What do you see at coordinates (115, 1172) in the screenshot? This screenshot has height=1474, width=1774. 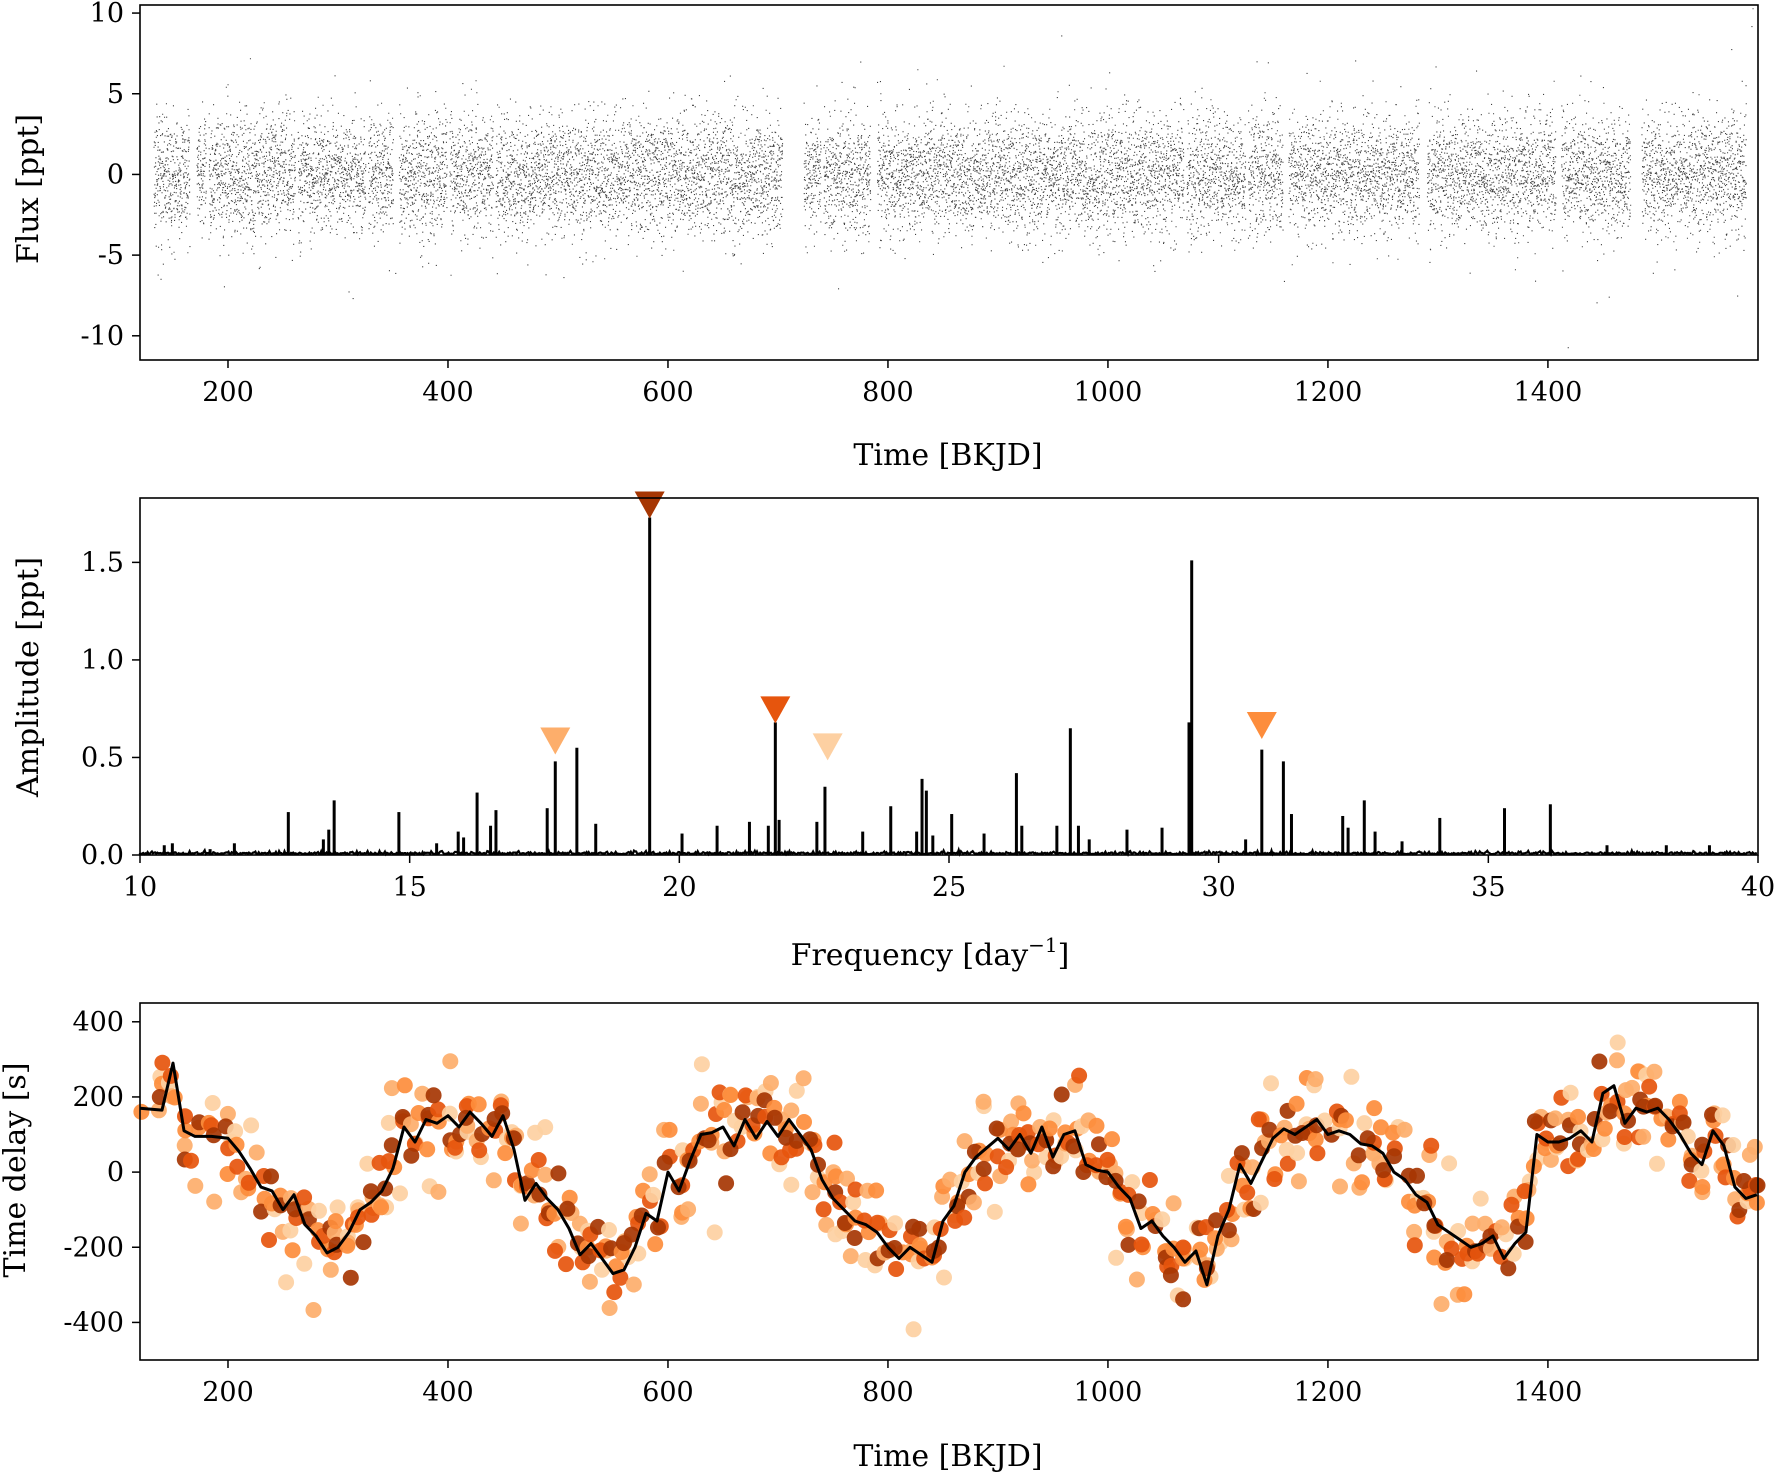 I see `time-delay-ytick-label: 0` at bounding box center [115, 1172].